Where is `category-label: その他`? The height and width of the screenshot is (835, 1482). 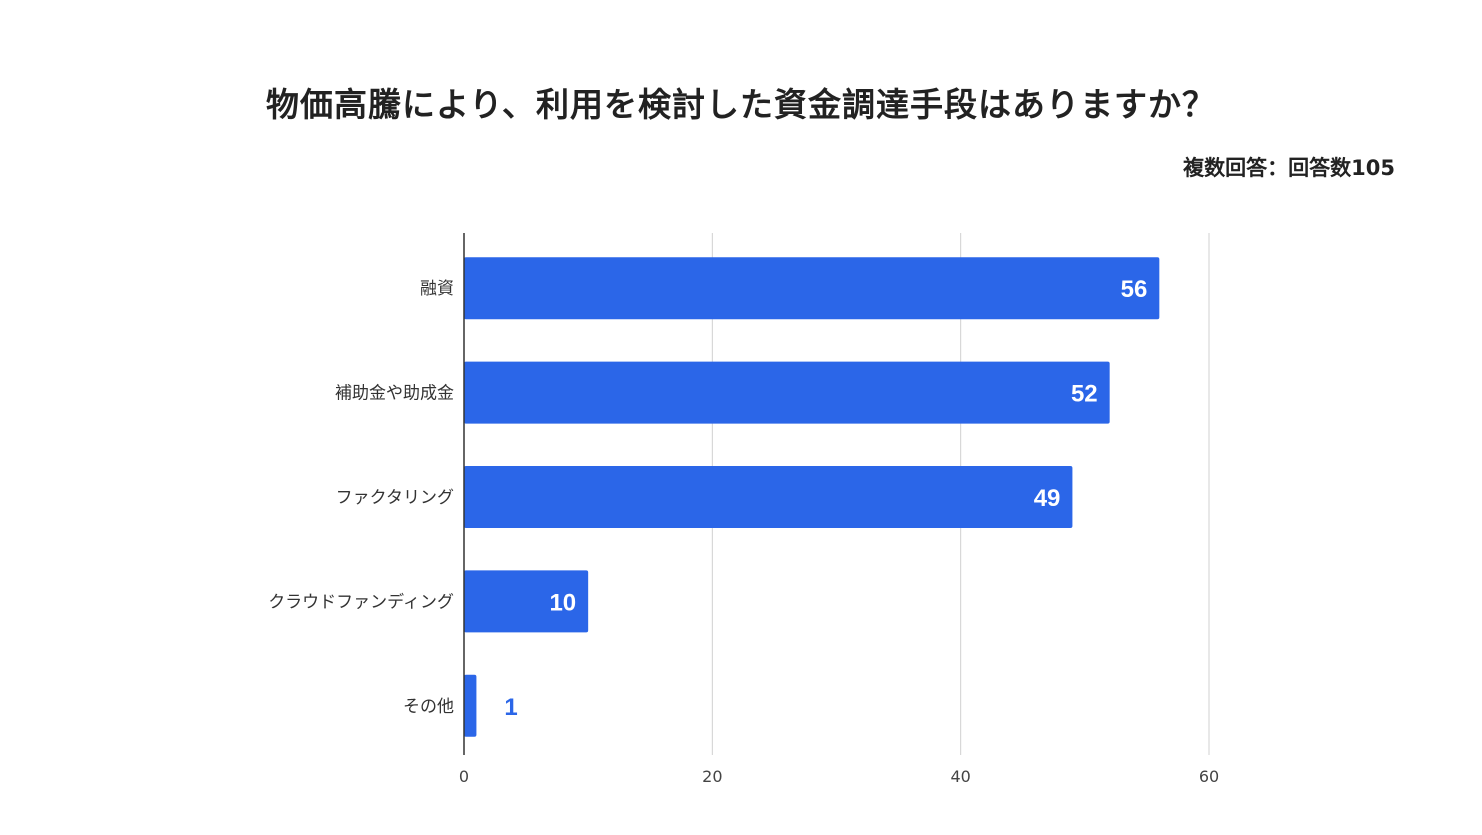 category-label: その他 is located at coordinates (428, 707).